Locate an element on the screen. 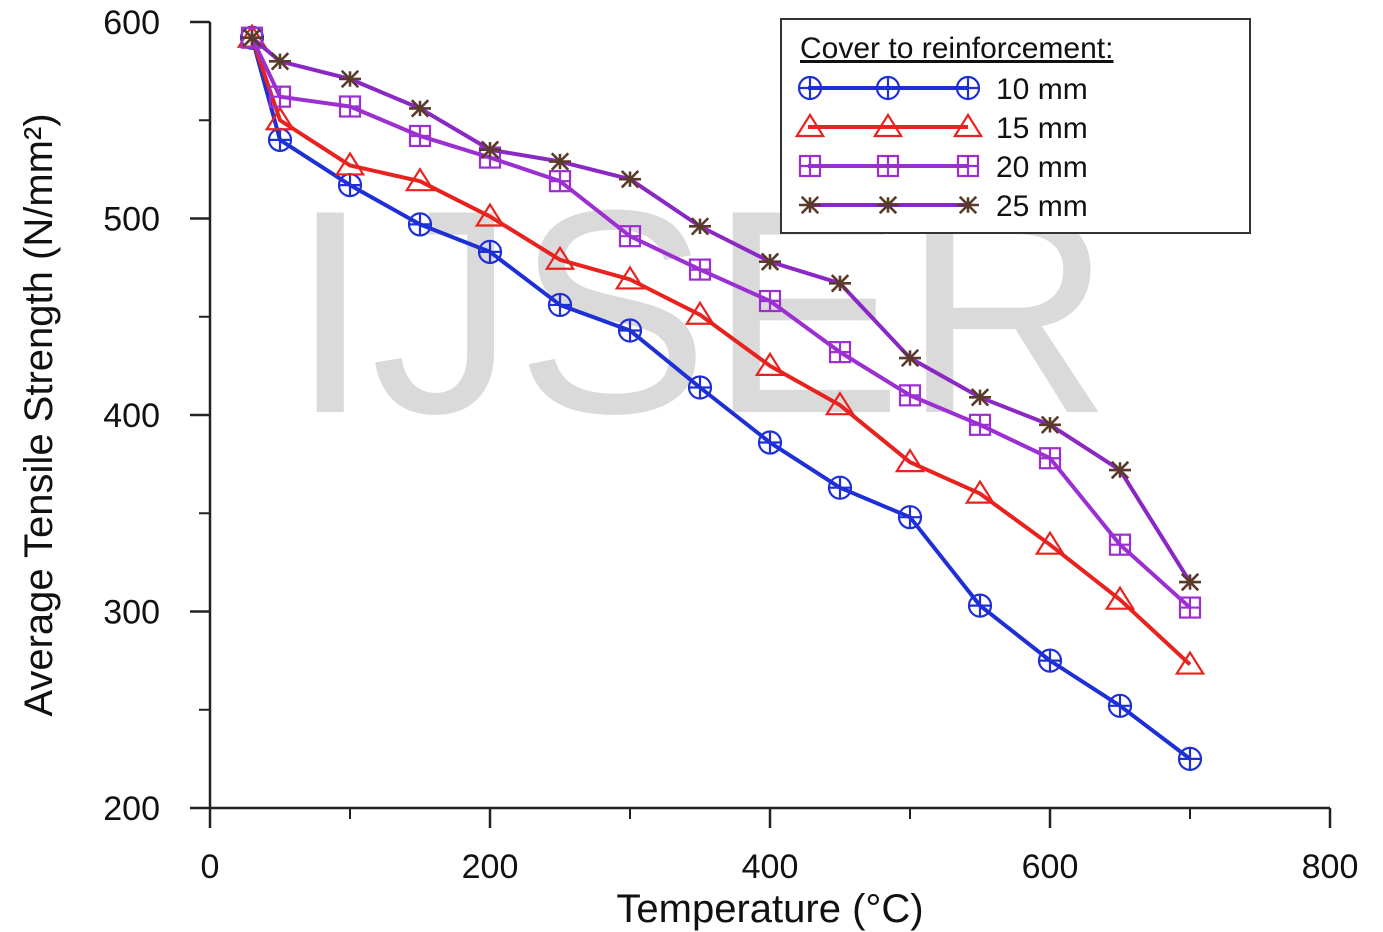 This screenshot has width=1383, height=932. x-axis-ticks: 0 200 400 600 800 is located at coordinates (780, 847).